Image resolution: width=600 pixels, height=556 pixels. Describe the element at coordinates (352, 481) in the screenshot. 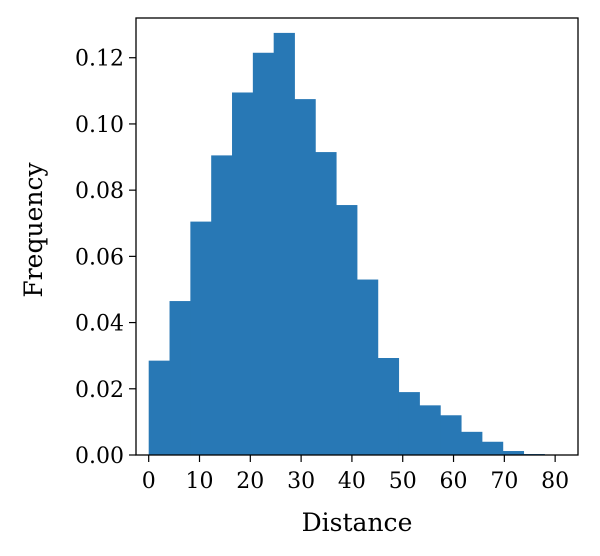

I see `x-tick-label: 40` at that location.